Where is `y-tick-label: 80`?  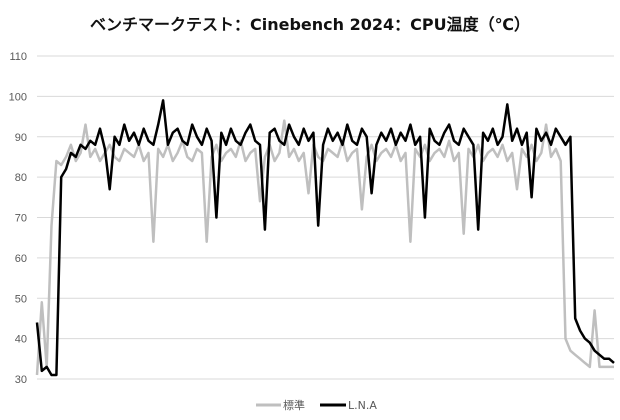
y-tick-label: 80 is located at coordinates (21, 178).